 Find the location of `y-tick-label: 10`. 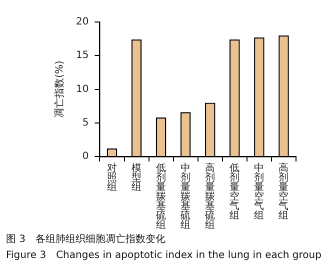

y-tick-label: 10 is located at coordinates (82, 89).